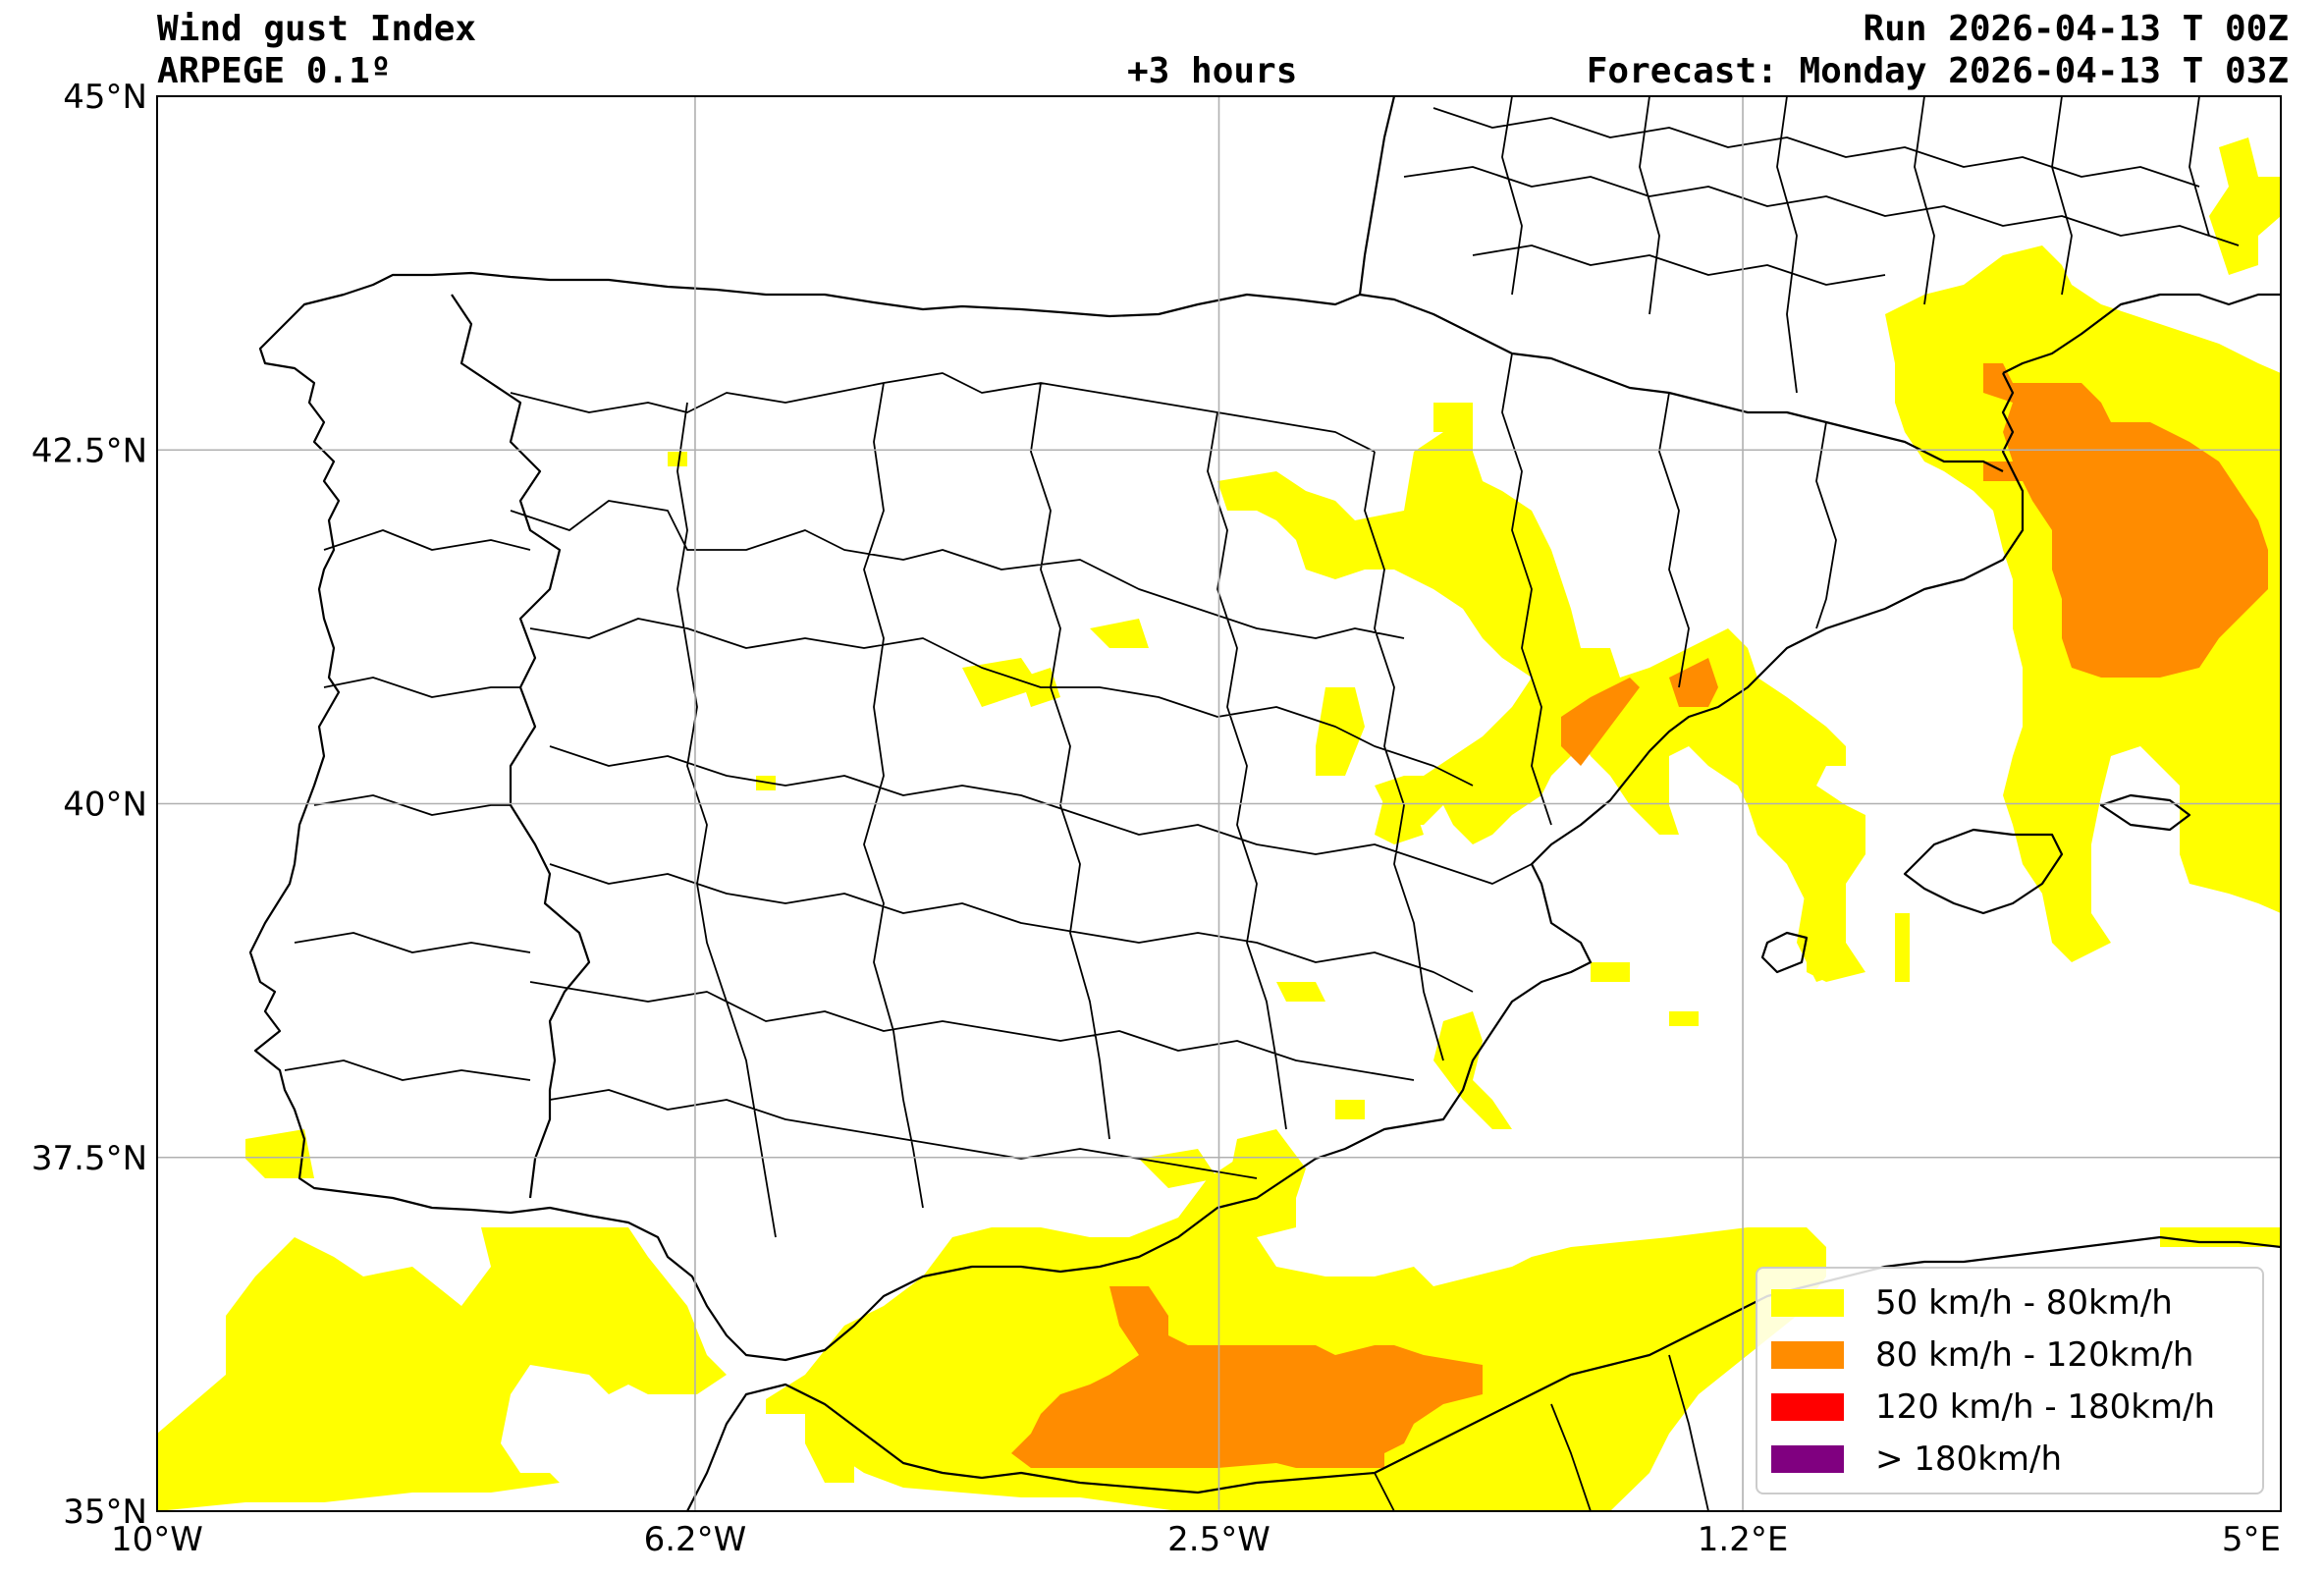  What do you see at coordinates (1743, 1539) in the screenshot?
I see `lon-tick-label: 1.2°E` at bounding box center [1743, 1539].